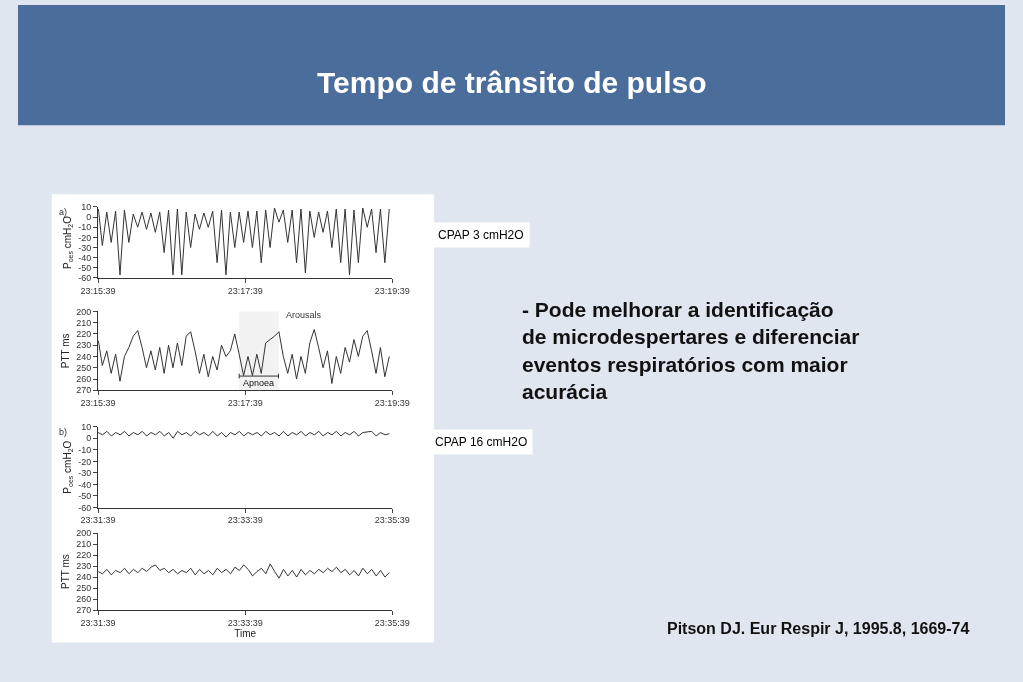 The height and width of the screenshot is (682, 1023). What do you see at coordinates (481, 442) in the screenshot?
I see `text: CPAP 16 cmH2O` at bounding box center [481, 442].